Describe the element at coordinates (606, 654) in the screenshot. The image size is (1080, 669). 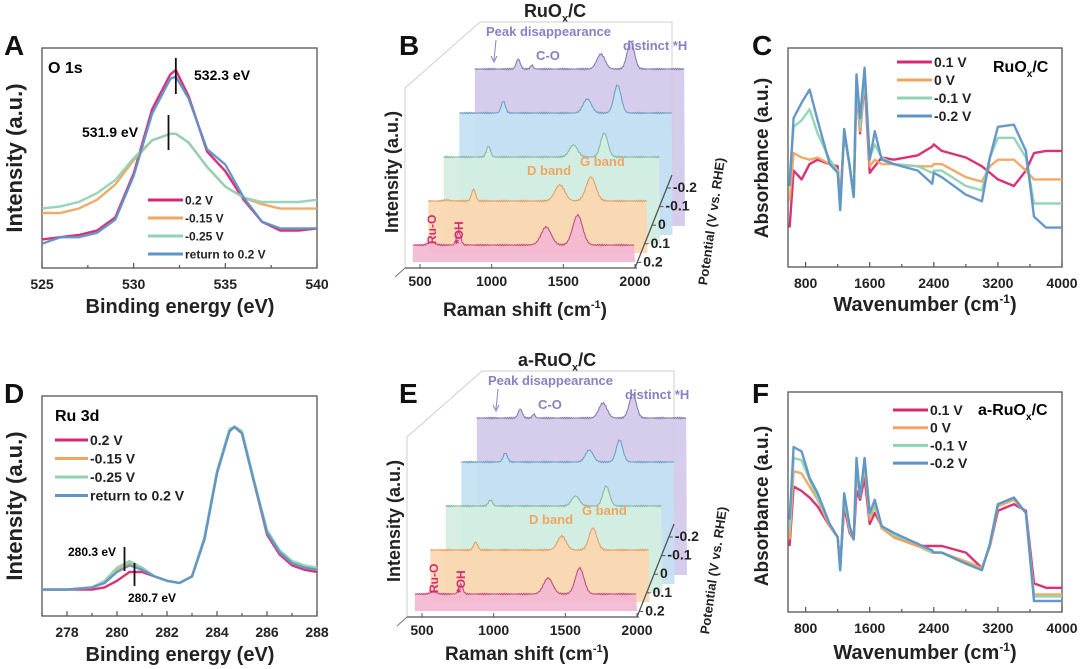
I see `x-axis-title-e-rest: )` at that location.